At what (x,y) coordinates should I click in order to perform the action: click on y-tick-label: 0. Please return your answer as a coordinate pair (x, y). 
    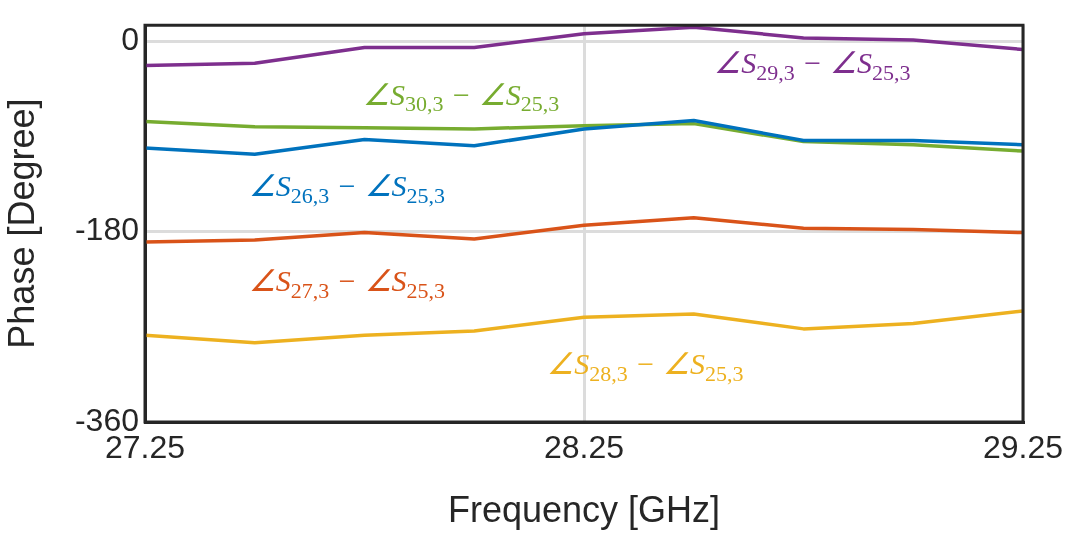
    Looking at the image, I should click on (130, 38).